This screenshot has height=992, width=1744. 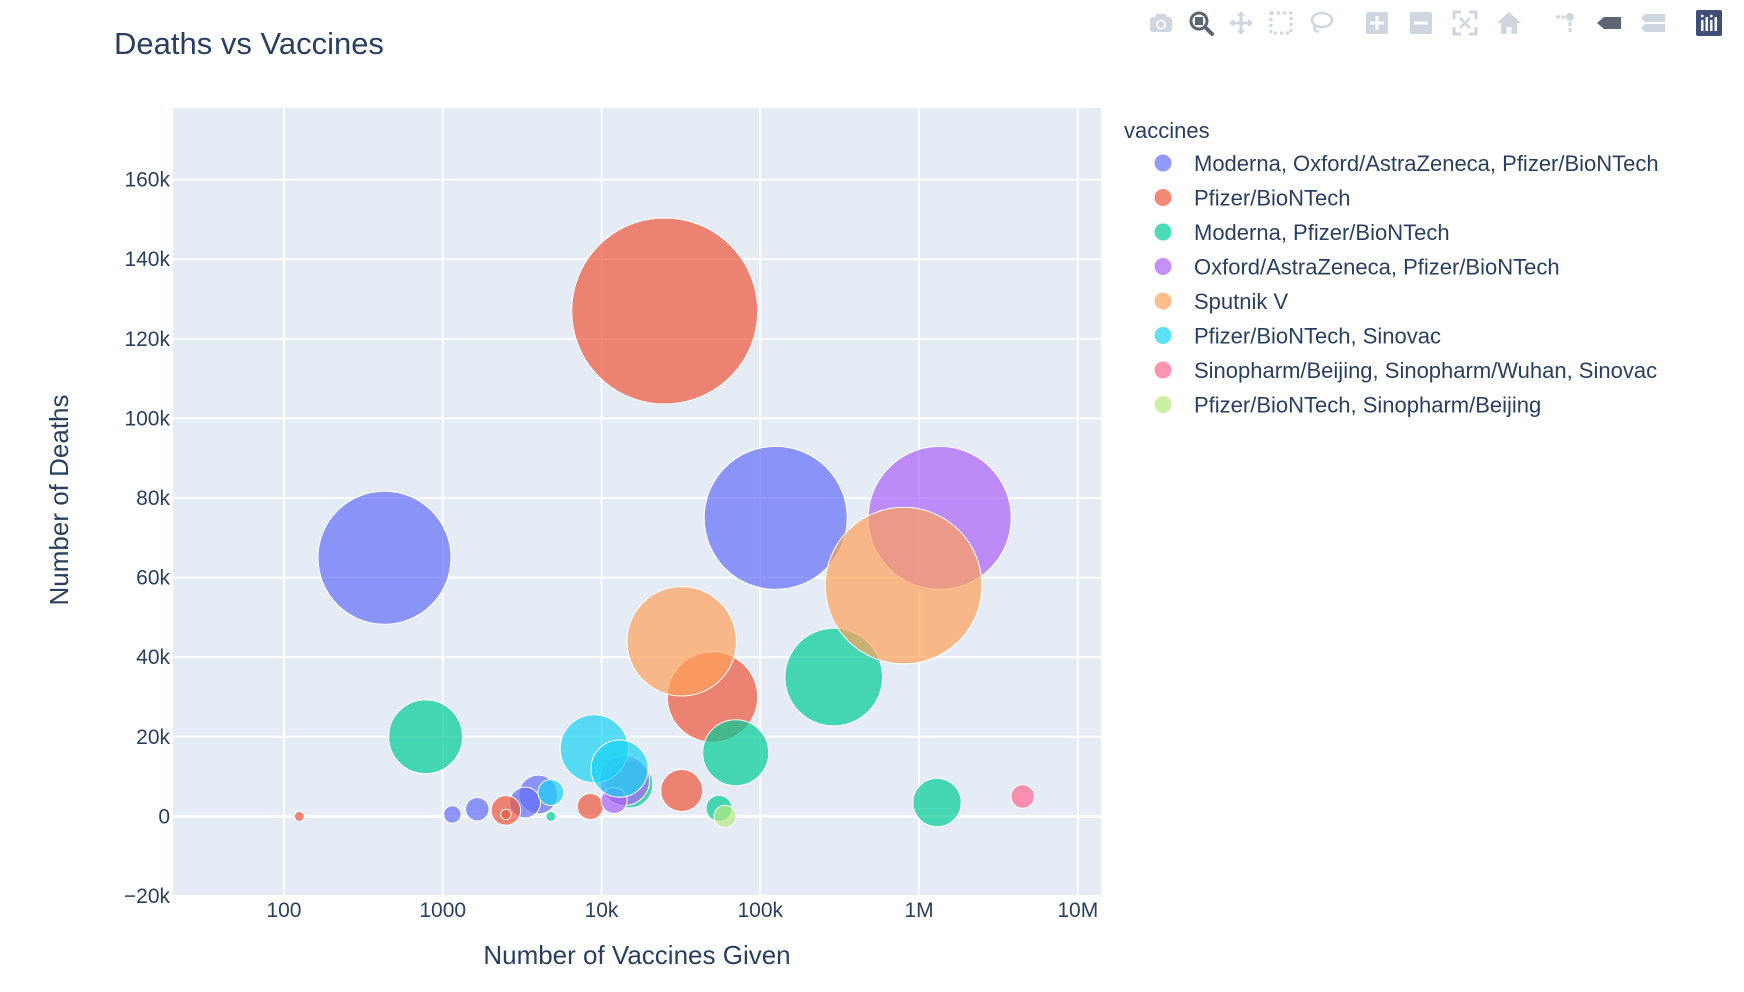 I want to click on legend-item-label: Oxford/AstraZeneca, Pfizer/BioNTech, so click(x=1377, y=267).